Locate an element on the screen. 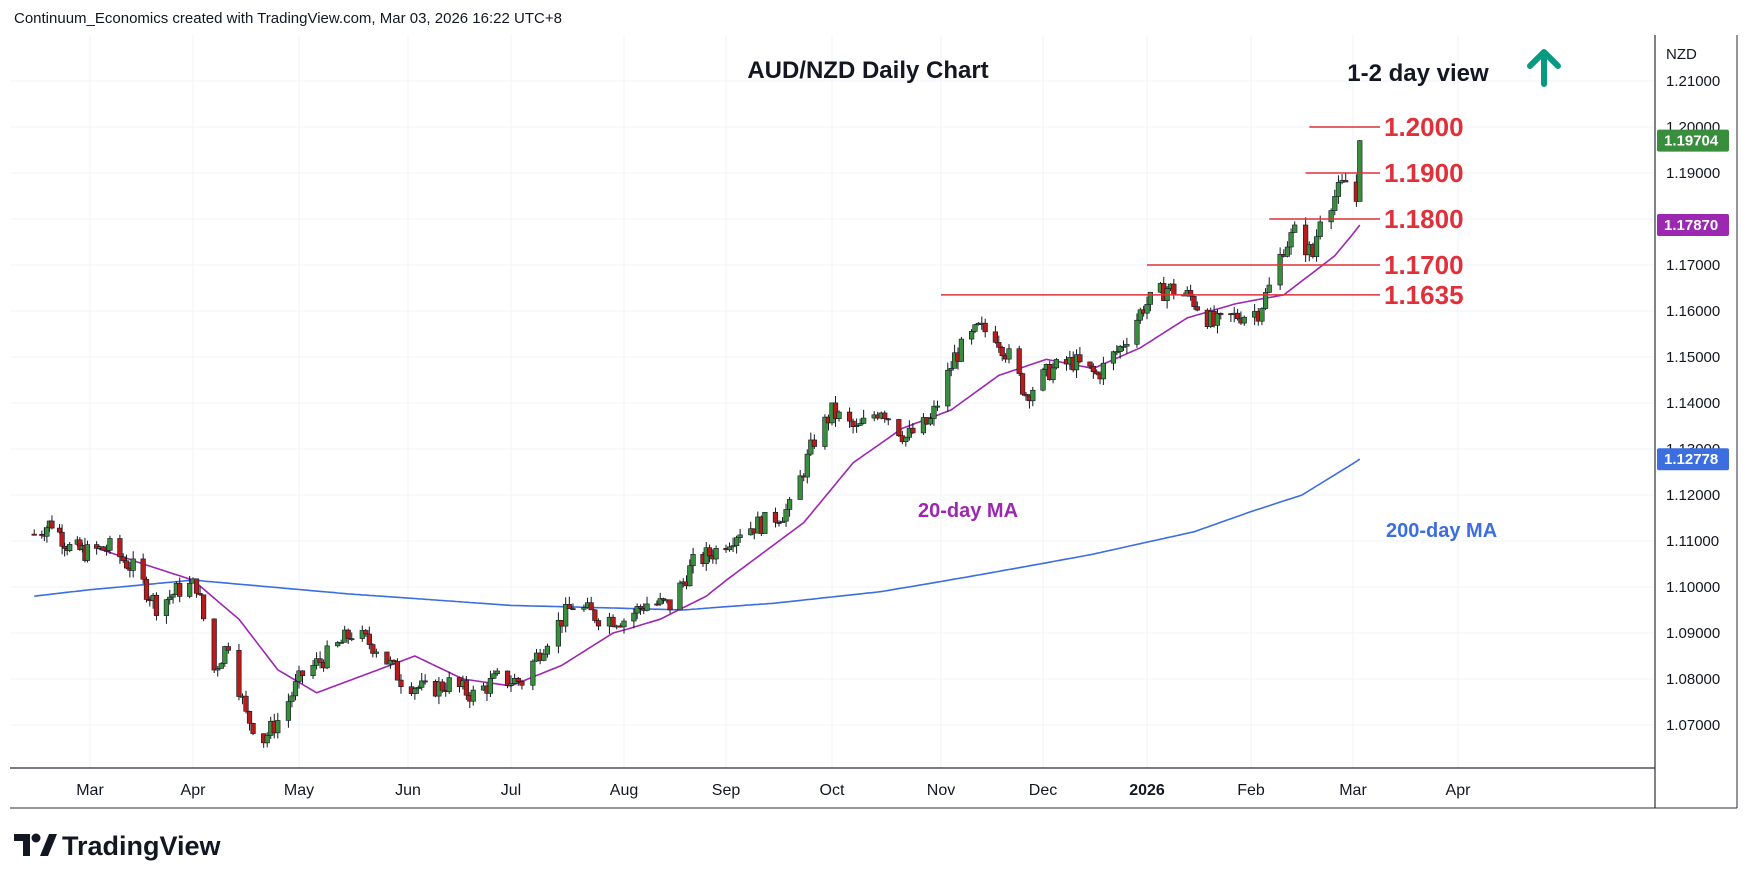  arrow-up-icon is located at coordinates (1544, 68).